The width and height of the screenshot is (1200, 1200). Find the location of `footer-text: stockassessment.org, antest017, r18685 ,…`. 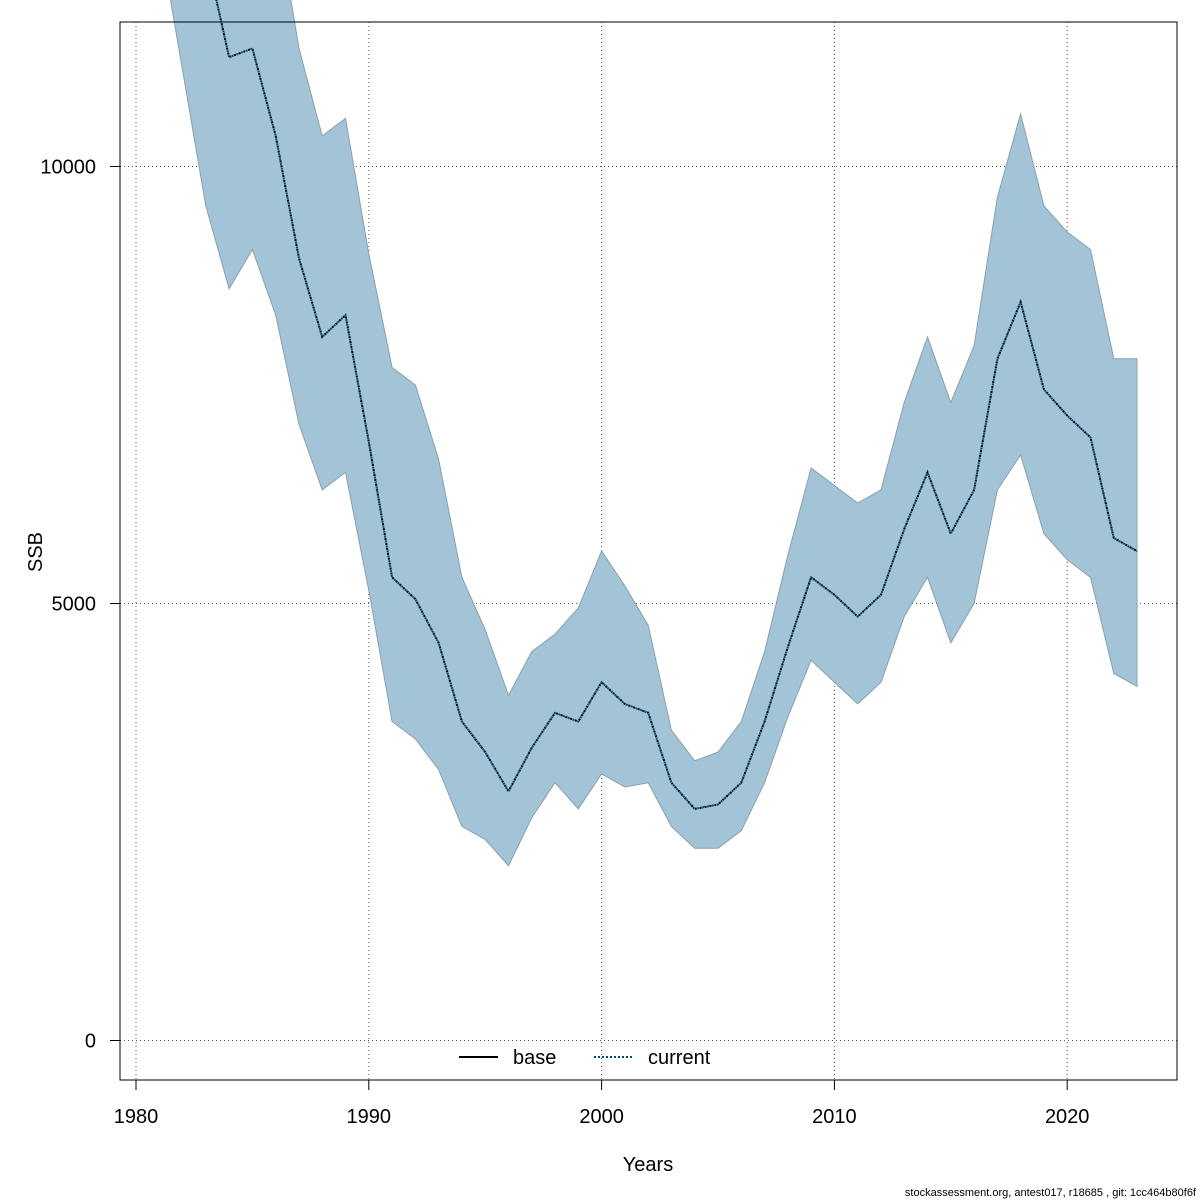

footer-text: stockassessment.org, antest017, r18685 ,… is located at coordinates (1051, 1193).